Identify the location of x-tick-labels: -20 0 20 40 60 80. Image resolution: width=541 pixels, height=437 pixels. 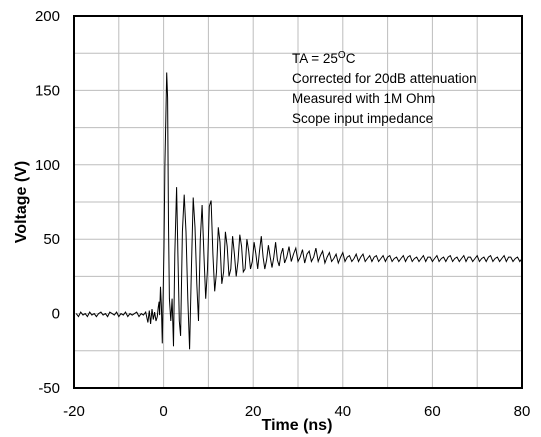
(296, 411).